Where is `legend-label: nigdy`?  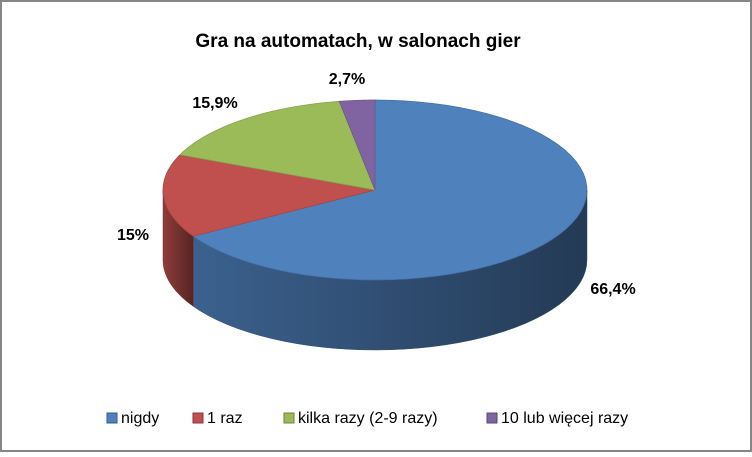
legend-label: nigdy is located at coordinates (140, 418).